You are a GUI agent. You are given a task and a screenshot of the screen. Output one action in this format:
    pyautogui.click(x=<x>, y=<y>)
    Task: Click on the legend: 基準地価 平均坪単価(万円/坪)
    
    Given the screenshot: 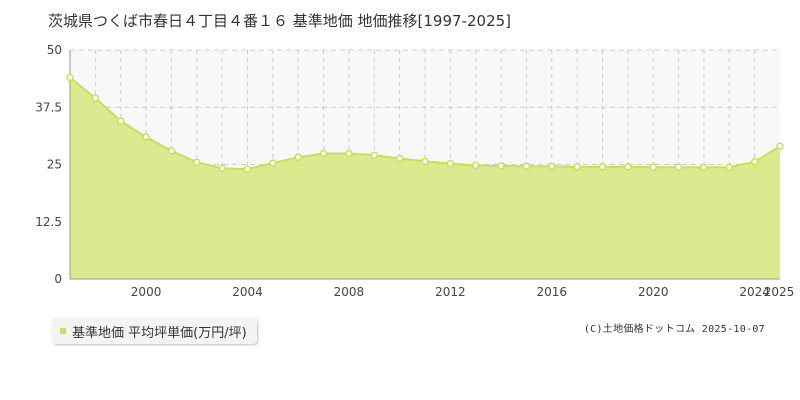 What is the action you would take?
    pyautogui.click(x=154, y=331)
    